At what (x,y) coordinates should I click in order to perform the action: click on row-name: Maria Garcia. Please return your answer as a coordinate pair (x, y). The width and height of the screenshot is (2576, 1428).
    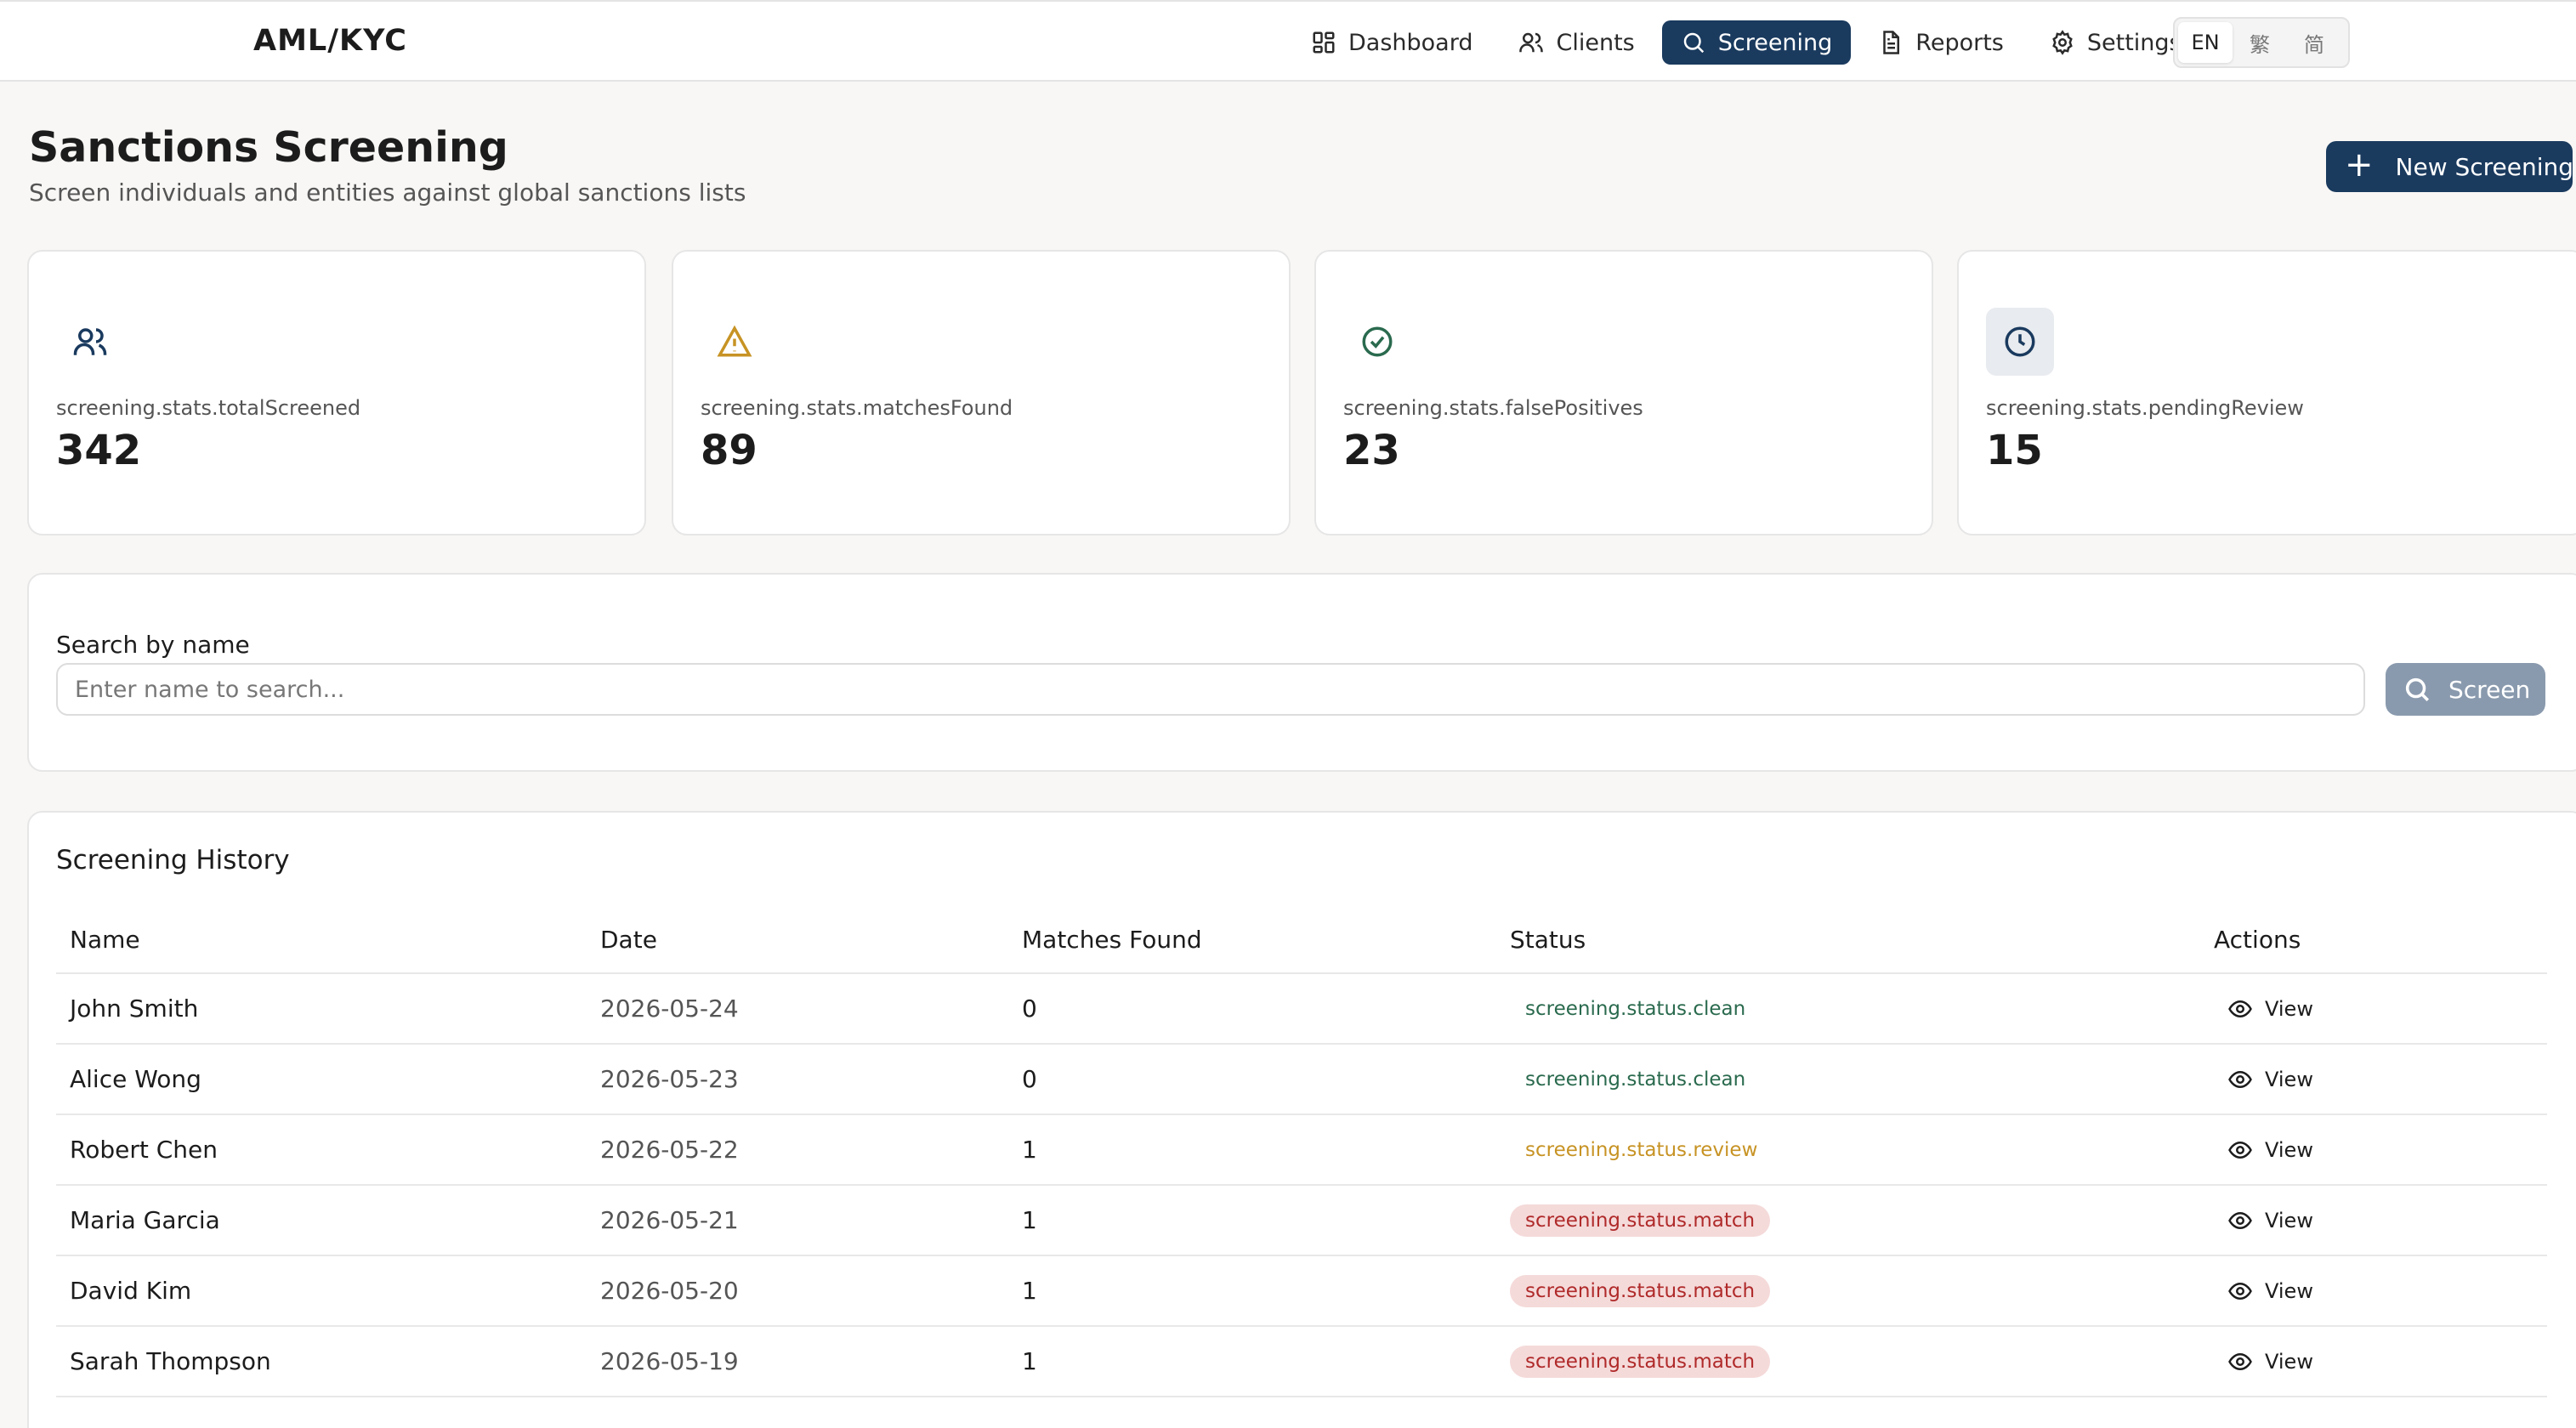
    Looking at the image, I should click on (145, 1220).